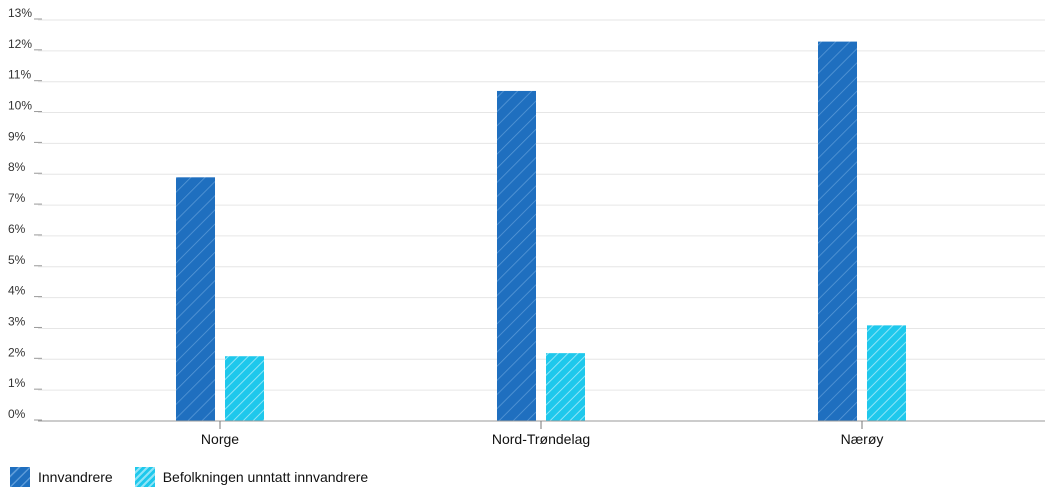  Describe the element at coordinates (17, 229) in the screenshot. I see `y-tick-label: 6%` at that location.